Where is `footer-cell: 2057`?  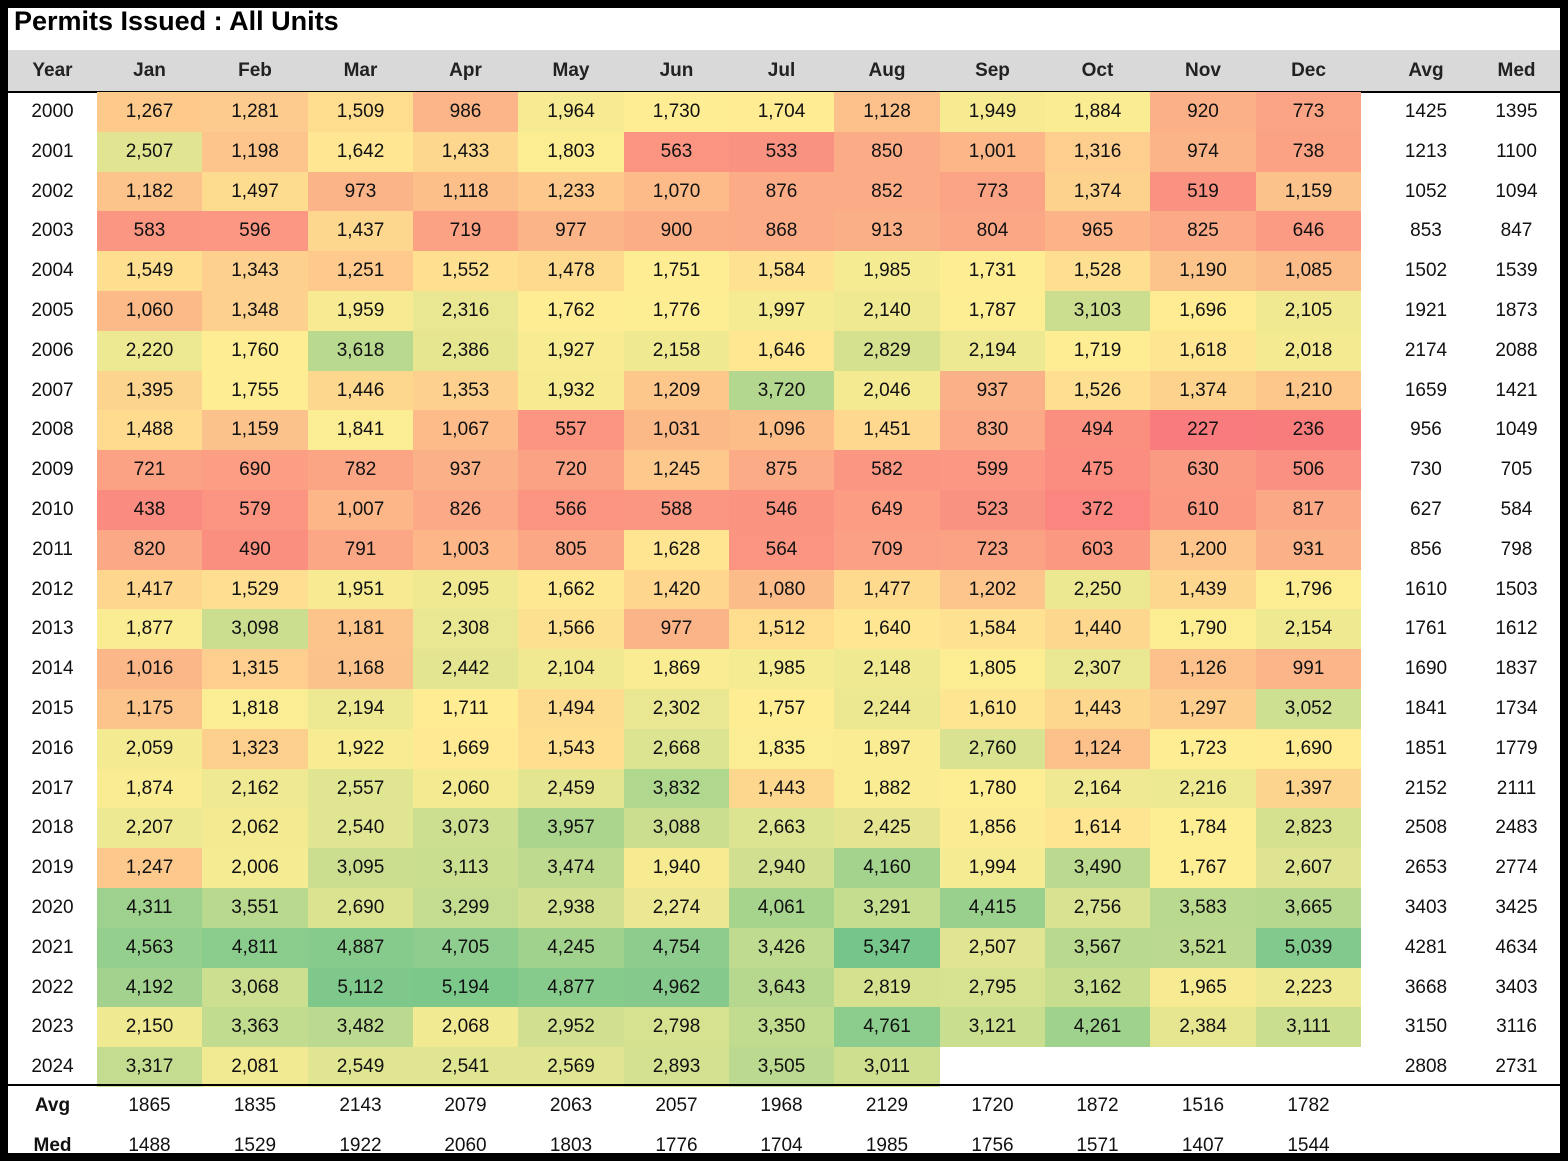
footer-cell: 2057 is located at coordinates (676, 1105).